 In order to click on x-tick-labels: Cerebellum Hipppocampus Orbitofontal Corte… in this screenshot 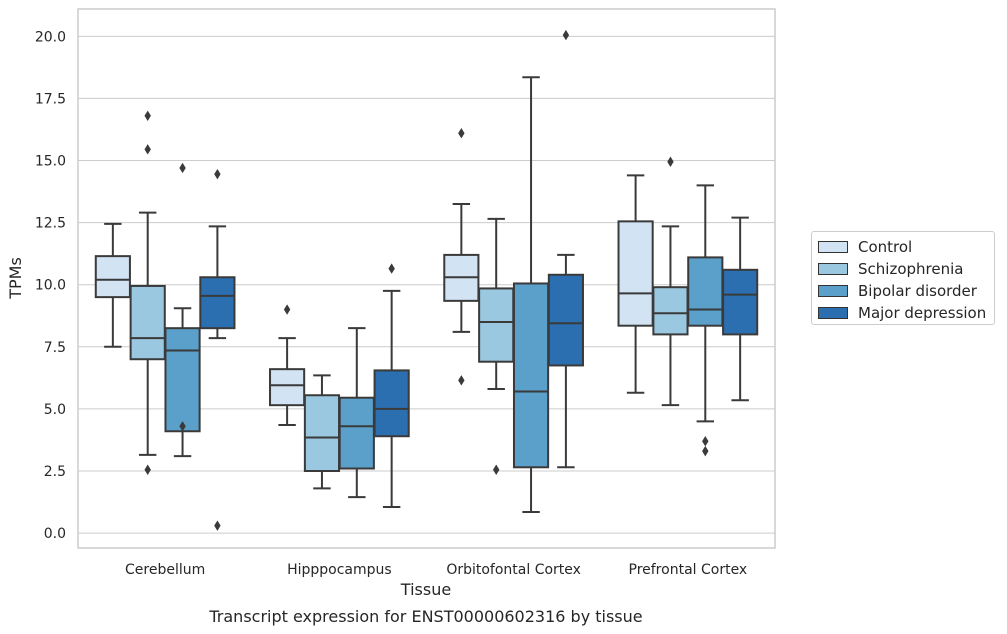, I will do `click(436, 570)`.